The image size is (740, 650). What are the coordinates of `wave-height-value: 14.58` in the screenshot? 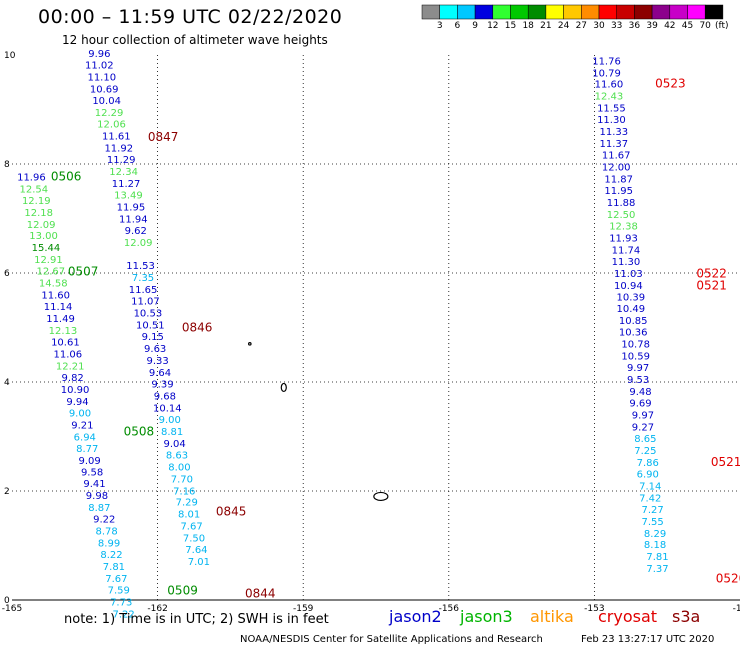 It's located at (53, 284).